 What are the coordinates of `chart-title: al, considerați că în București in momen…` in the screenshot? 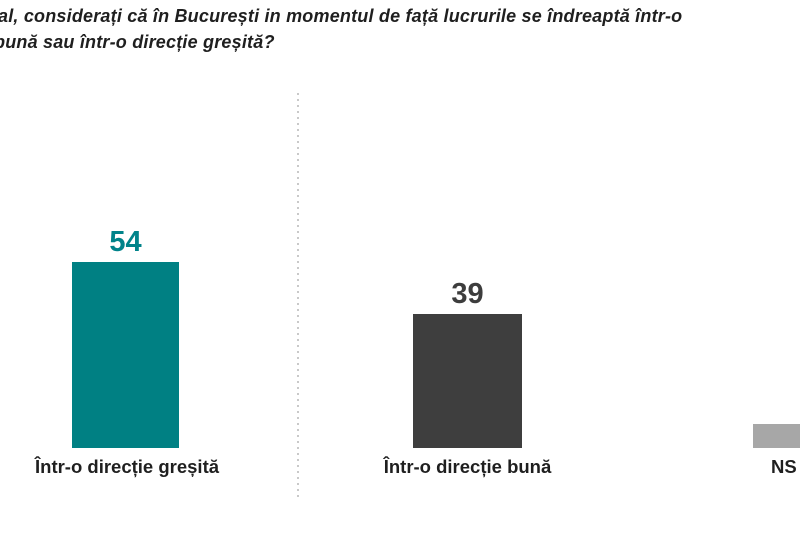 It's located at (400, 32).